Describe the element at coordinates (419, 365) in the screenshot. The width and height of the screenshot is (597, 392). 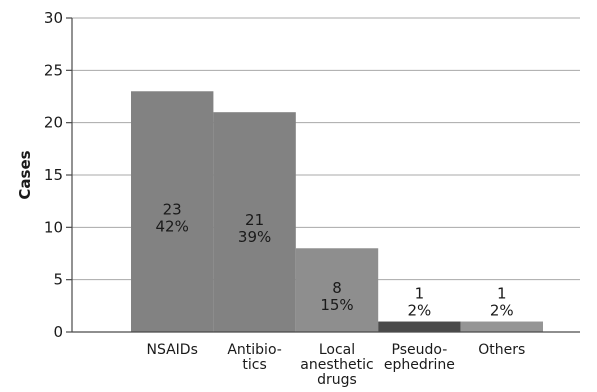
I see `x-category-label: ephedrine` at that location.